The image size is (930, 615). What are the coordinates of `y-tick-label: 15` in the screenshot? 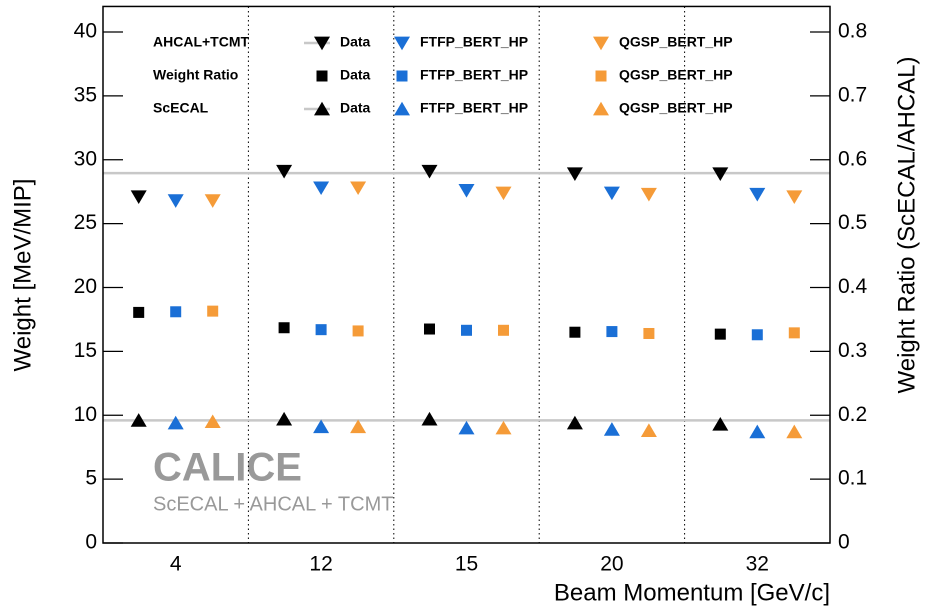 It's located at (85, 350).